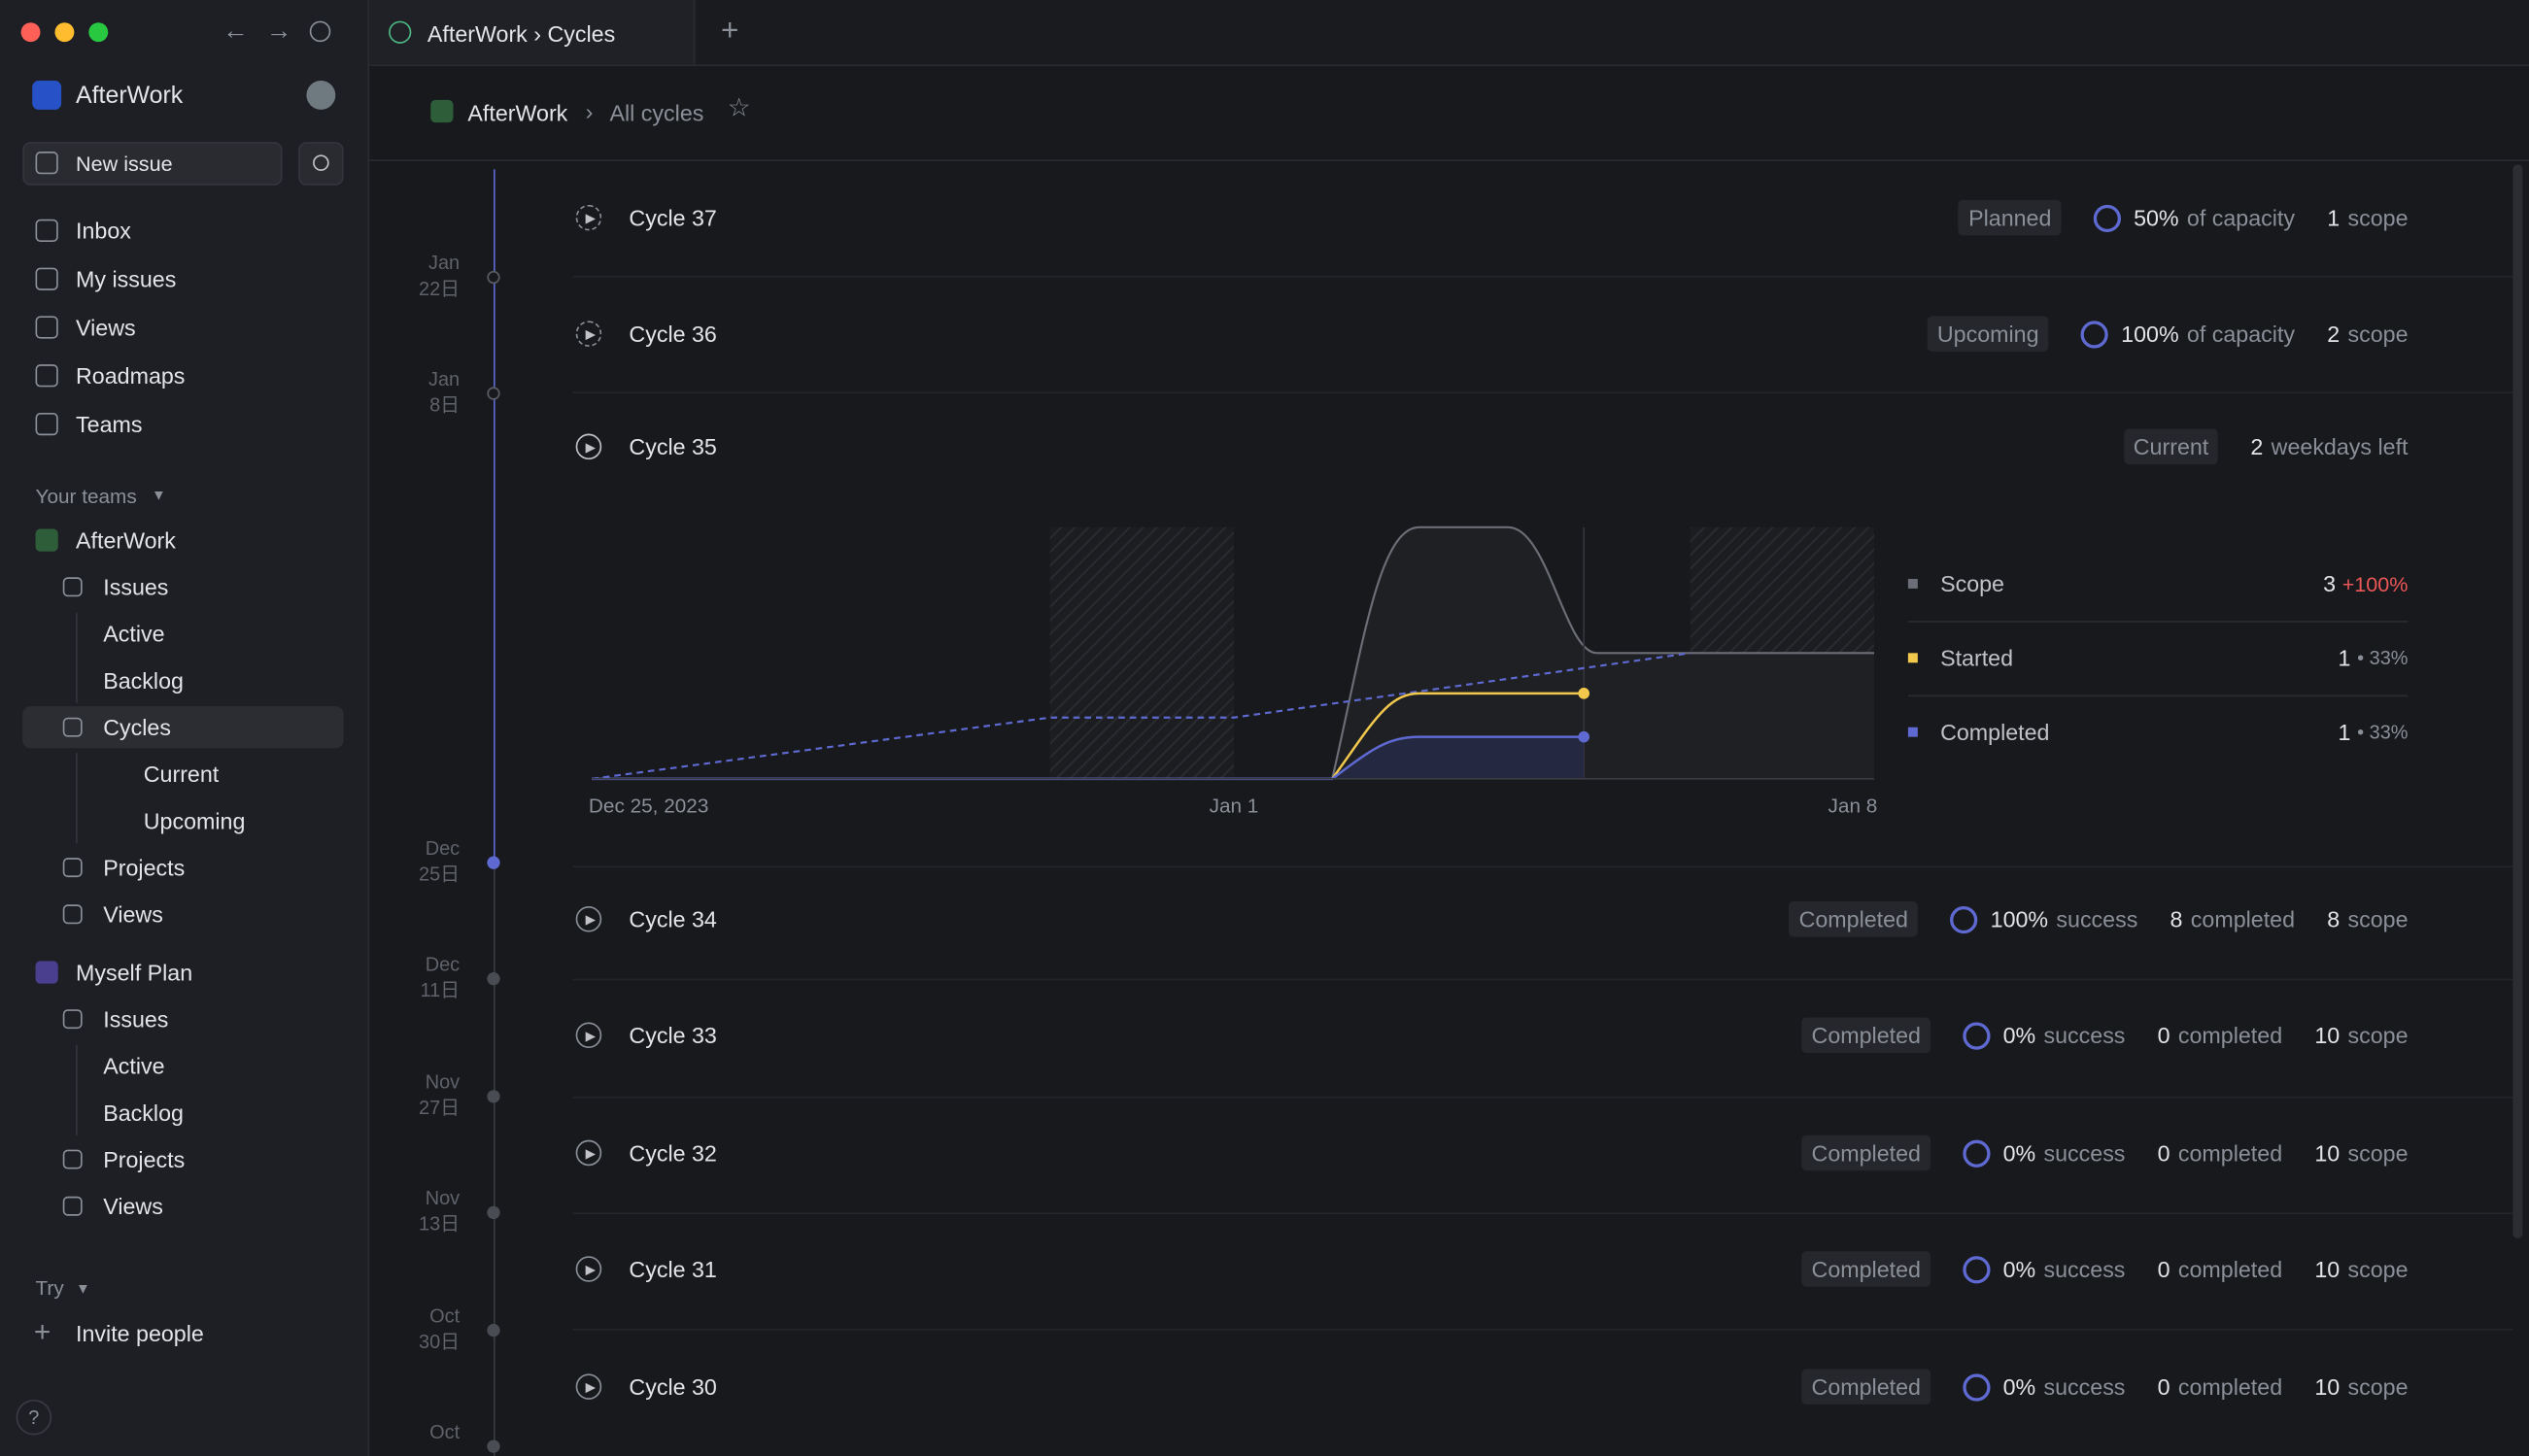  Describe the element at coordinates (109, 424) in the screenshot. I see `nav-item: Teams` at that location.